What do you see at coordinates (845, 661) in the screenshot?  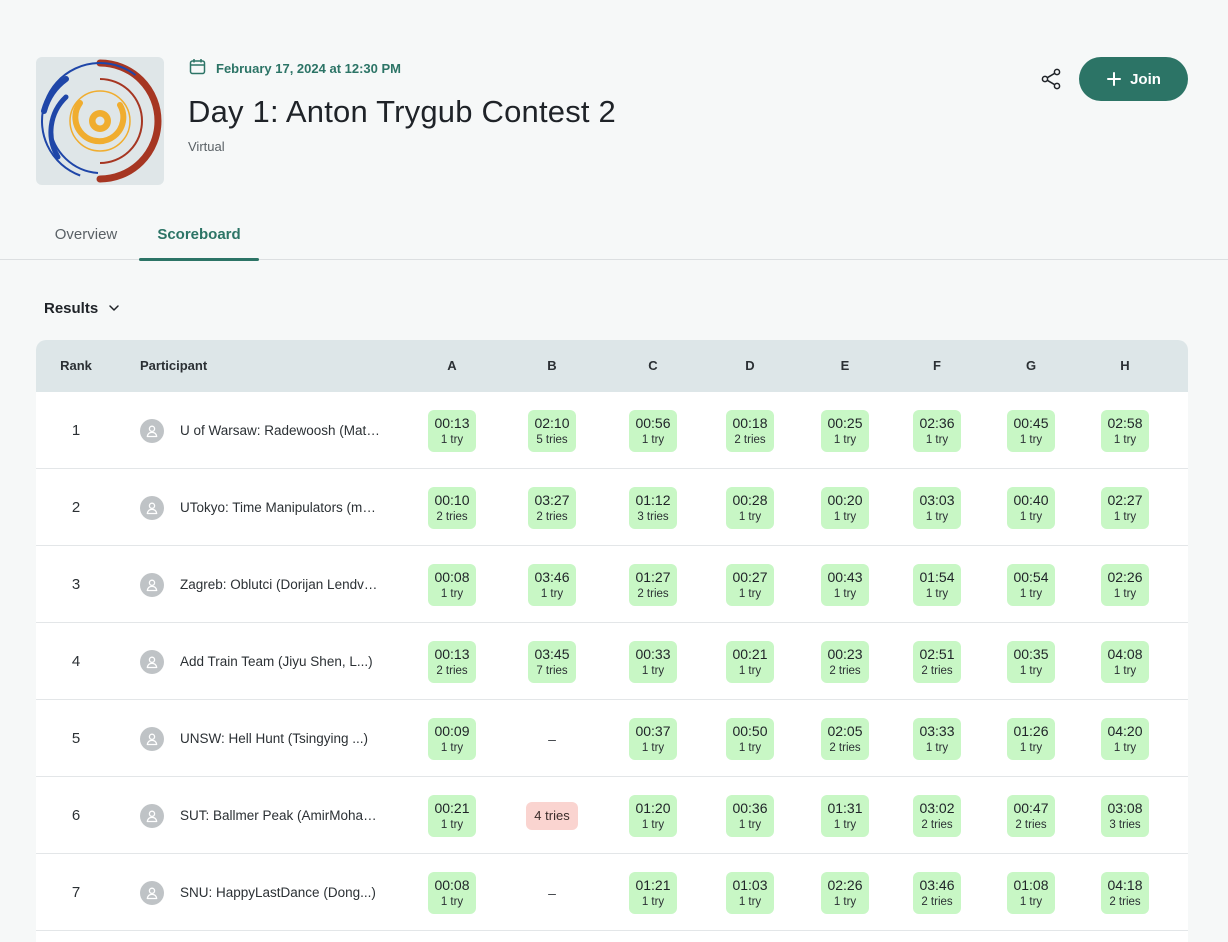 I see `problem-cell-e: 00:23 2 tries` at bounding box center [845, 661].